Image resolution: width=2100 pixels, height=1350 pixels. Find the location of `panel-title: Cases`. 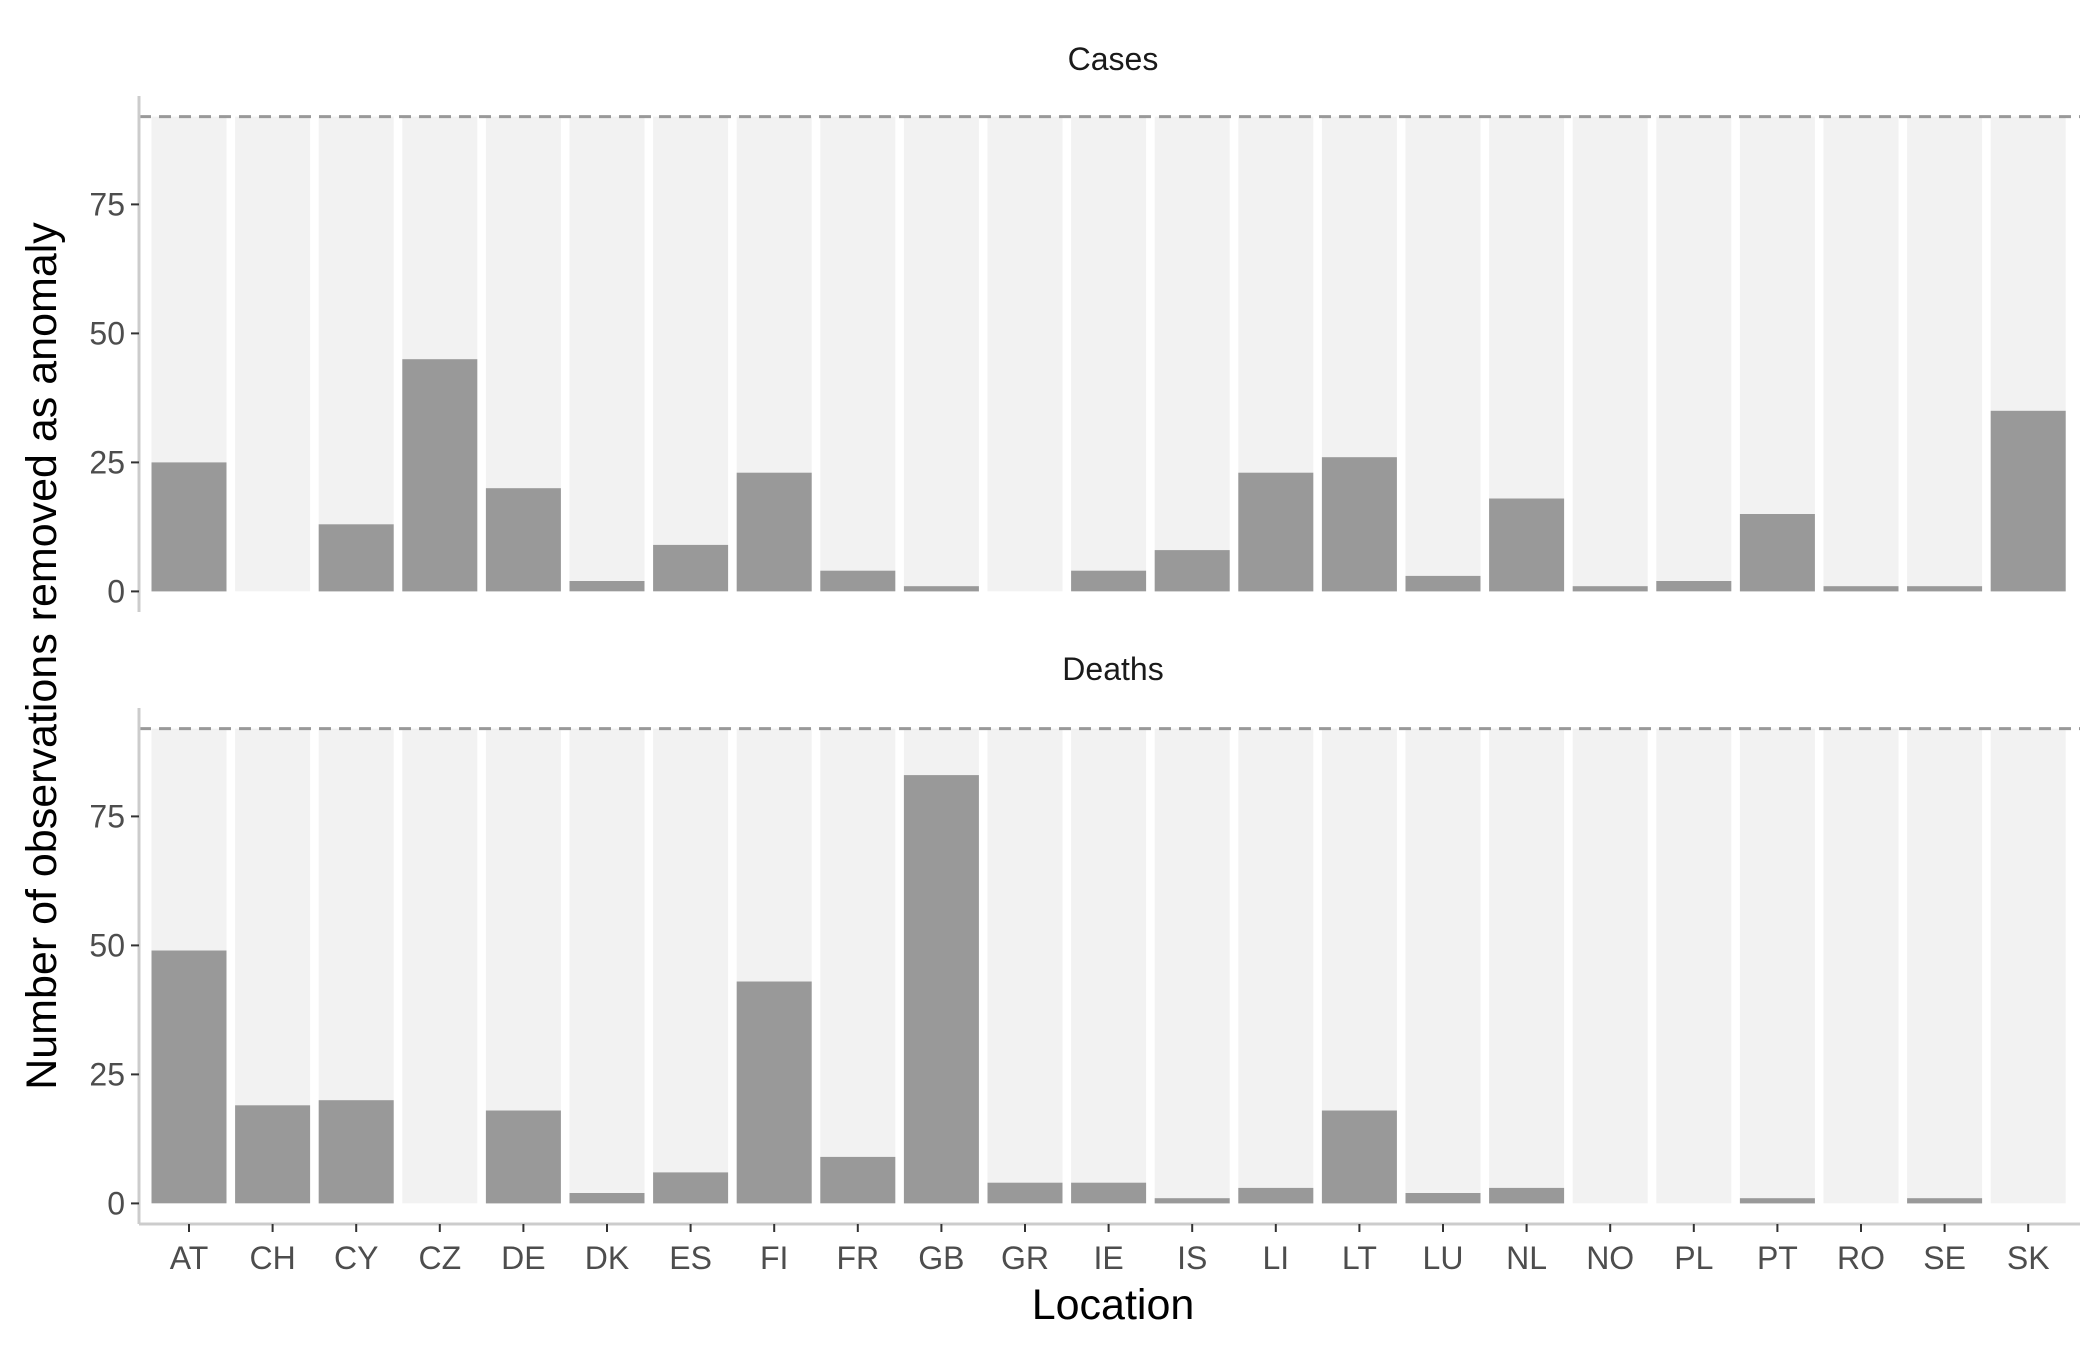

panel-title: Cases is located at coordinates (1113, 59).